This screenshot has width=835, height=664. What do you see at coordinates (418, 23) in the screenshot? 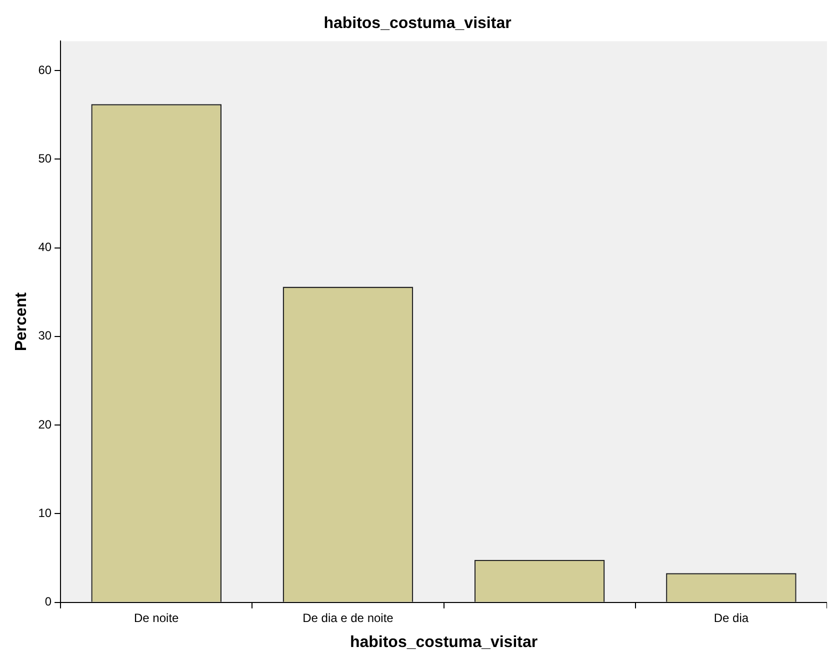
I see `chart-title: habitos_costuma_visitar` at bounding box center [418, 23].